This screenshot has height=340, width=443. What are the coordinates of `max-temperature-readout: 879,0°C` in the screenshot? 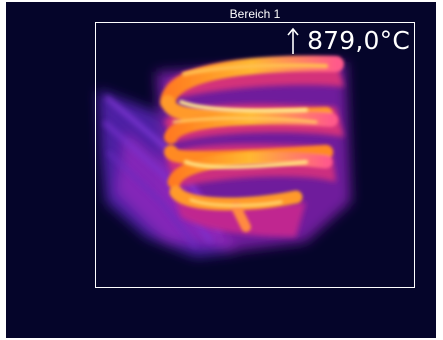 It's located at (348, 41).